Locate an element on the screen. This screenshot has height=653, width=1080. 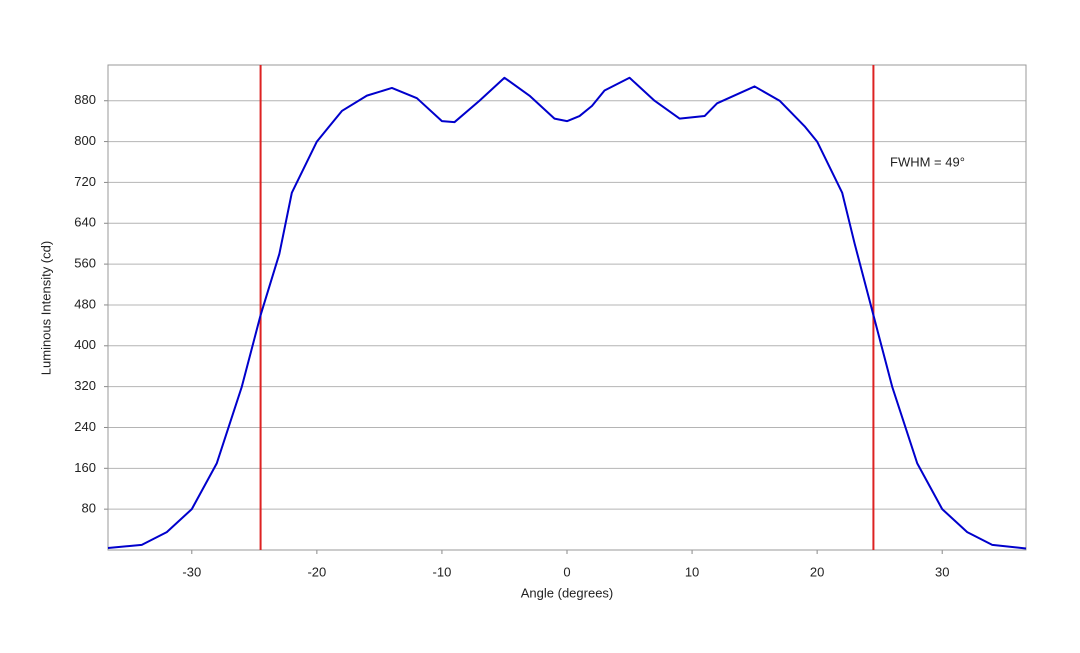
y-tick-label: 800 is located at coordinates (85, 140).